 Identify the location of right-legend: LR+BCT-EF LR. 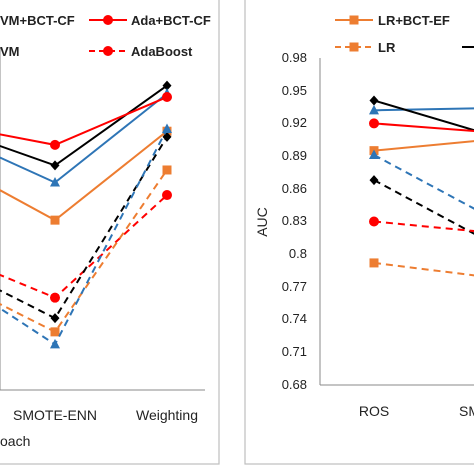
(404, 34).